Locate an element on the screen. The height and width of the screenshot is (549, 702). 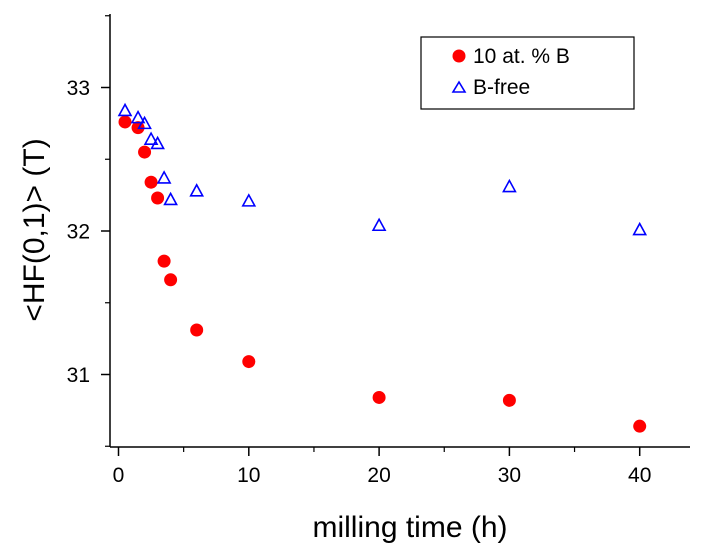
y-ticks: 31 32 33 is located at coordinates (88, 231).